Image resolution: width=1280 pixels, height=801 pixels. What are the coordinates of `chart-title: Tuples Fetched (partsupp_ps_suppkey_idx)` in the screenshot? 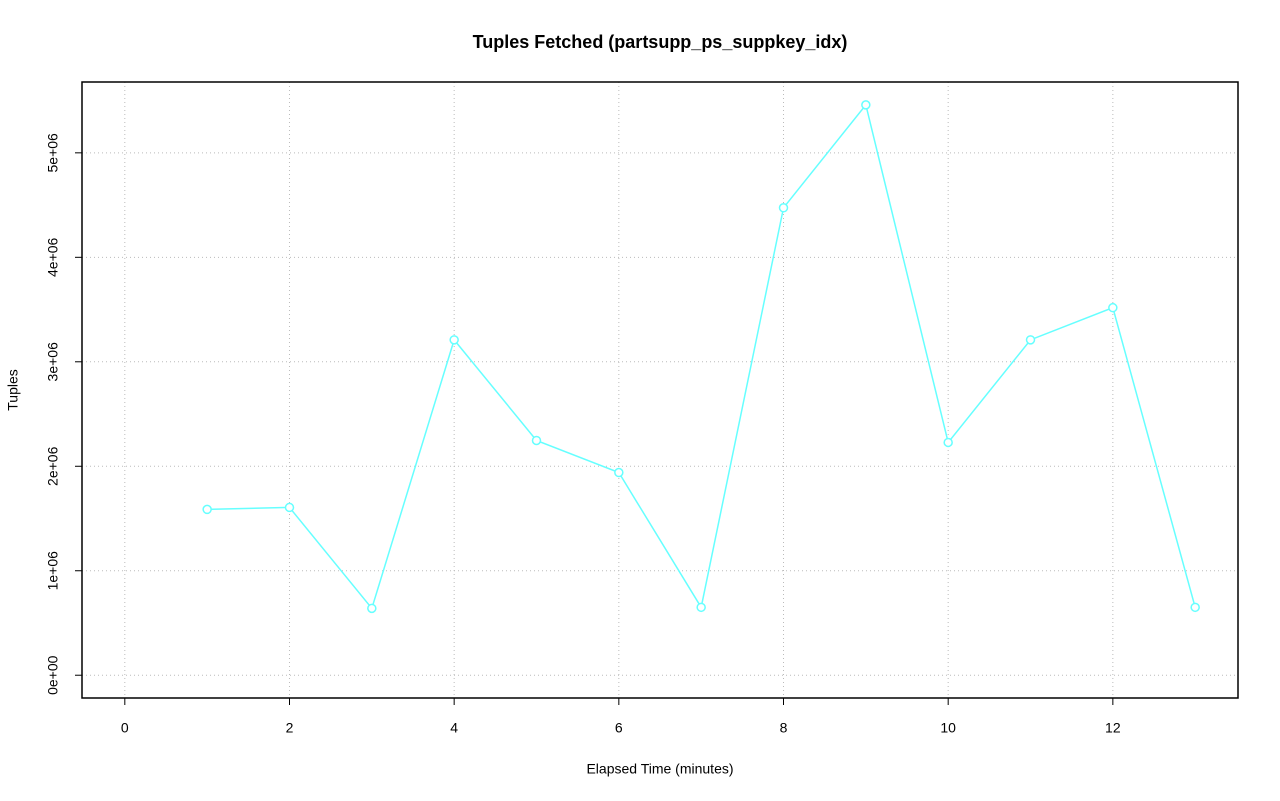 It's located at (660, 42).